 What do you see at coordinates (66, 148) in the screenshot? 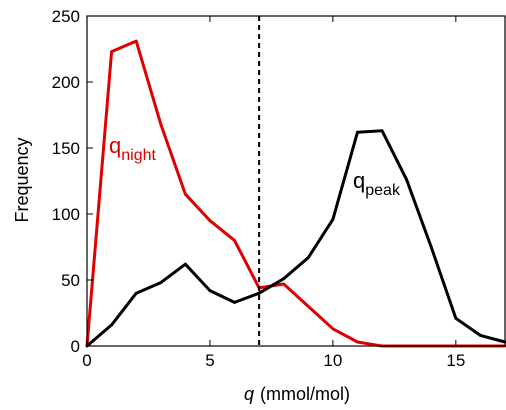
I see `y-tick-label: 150` at bounding box center [66, 148].